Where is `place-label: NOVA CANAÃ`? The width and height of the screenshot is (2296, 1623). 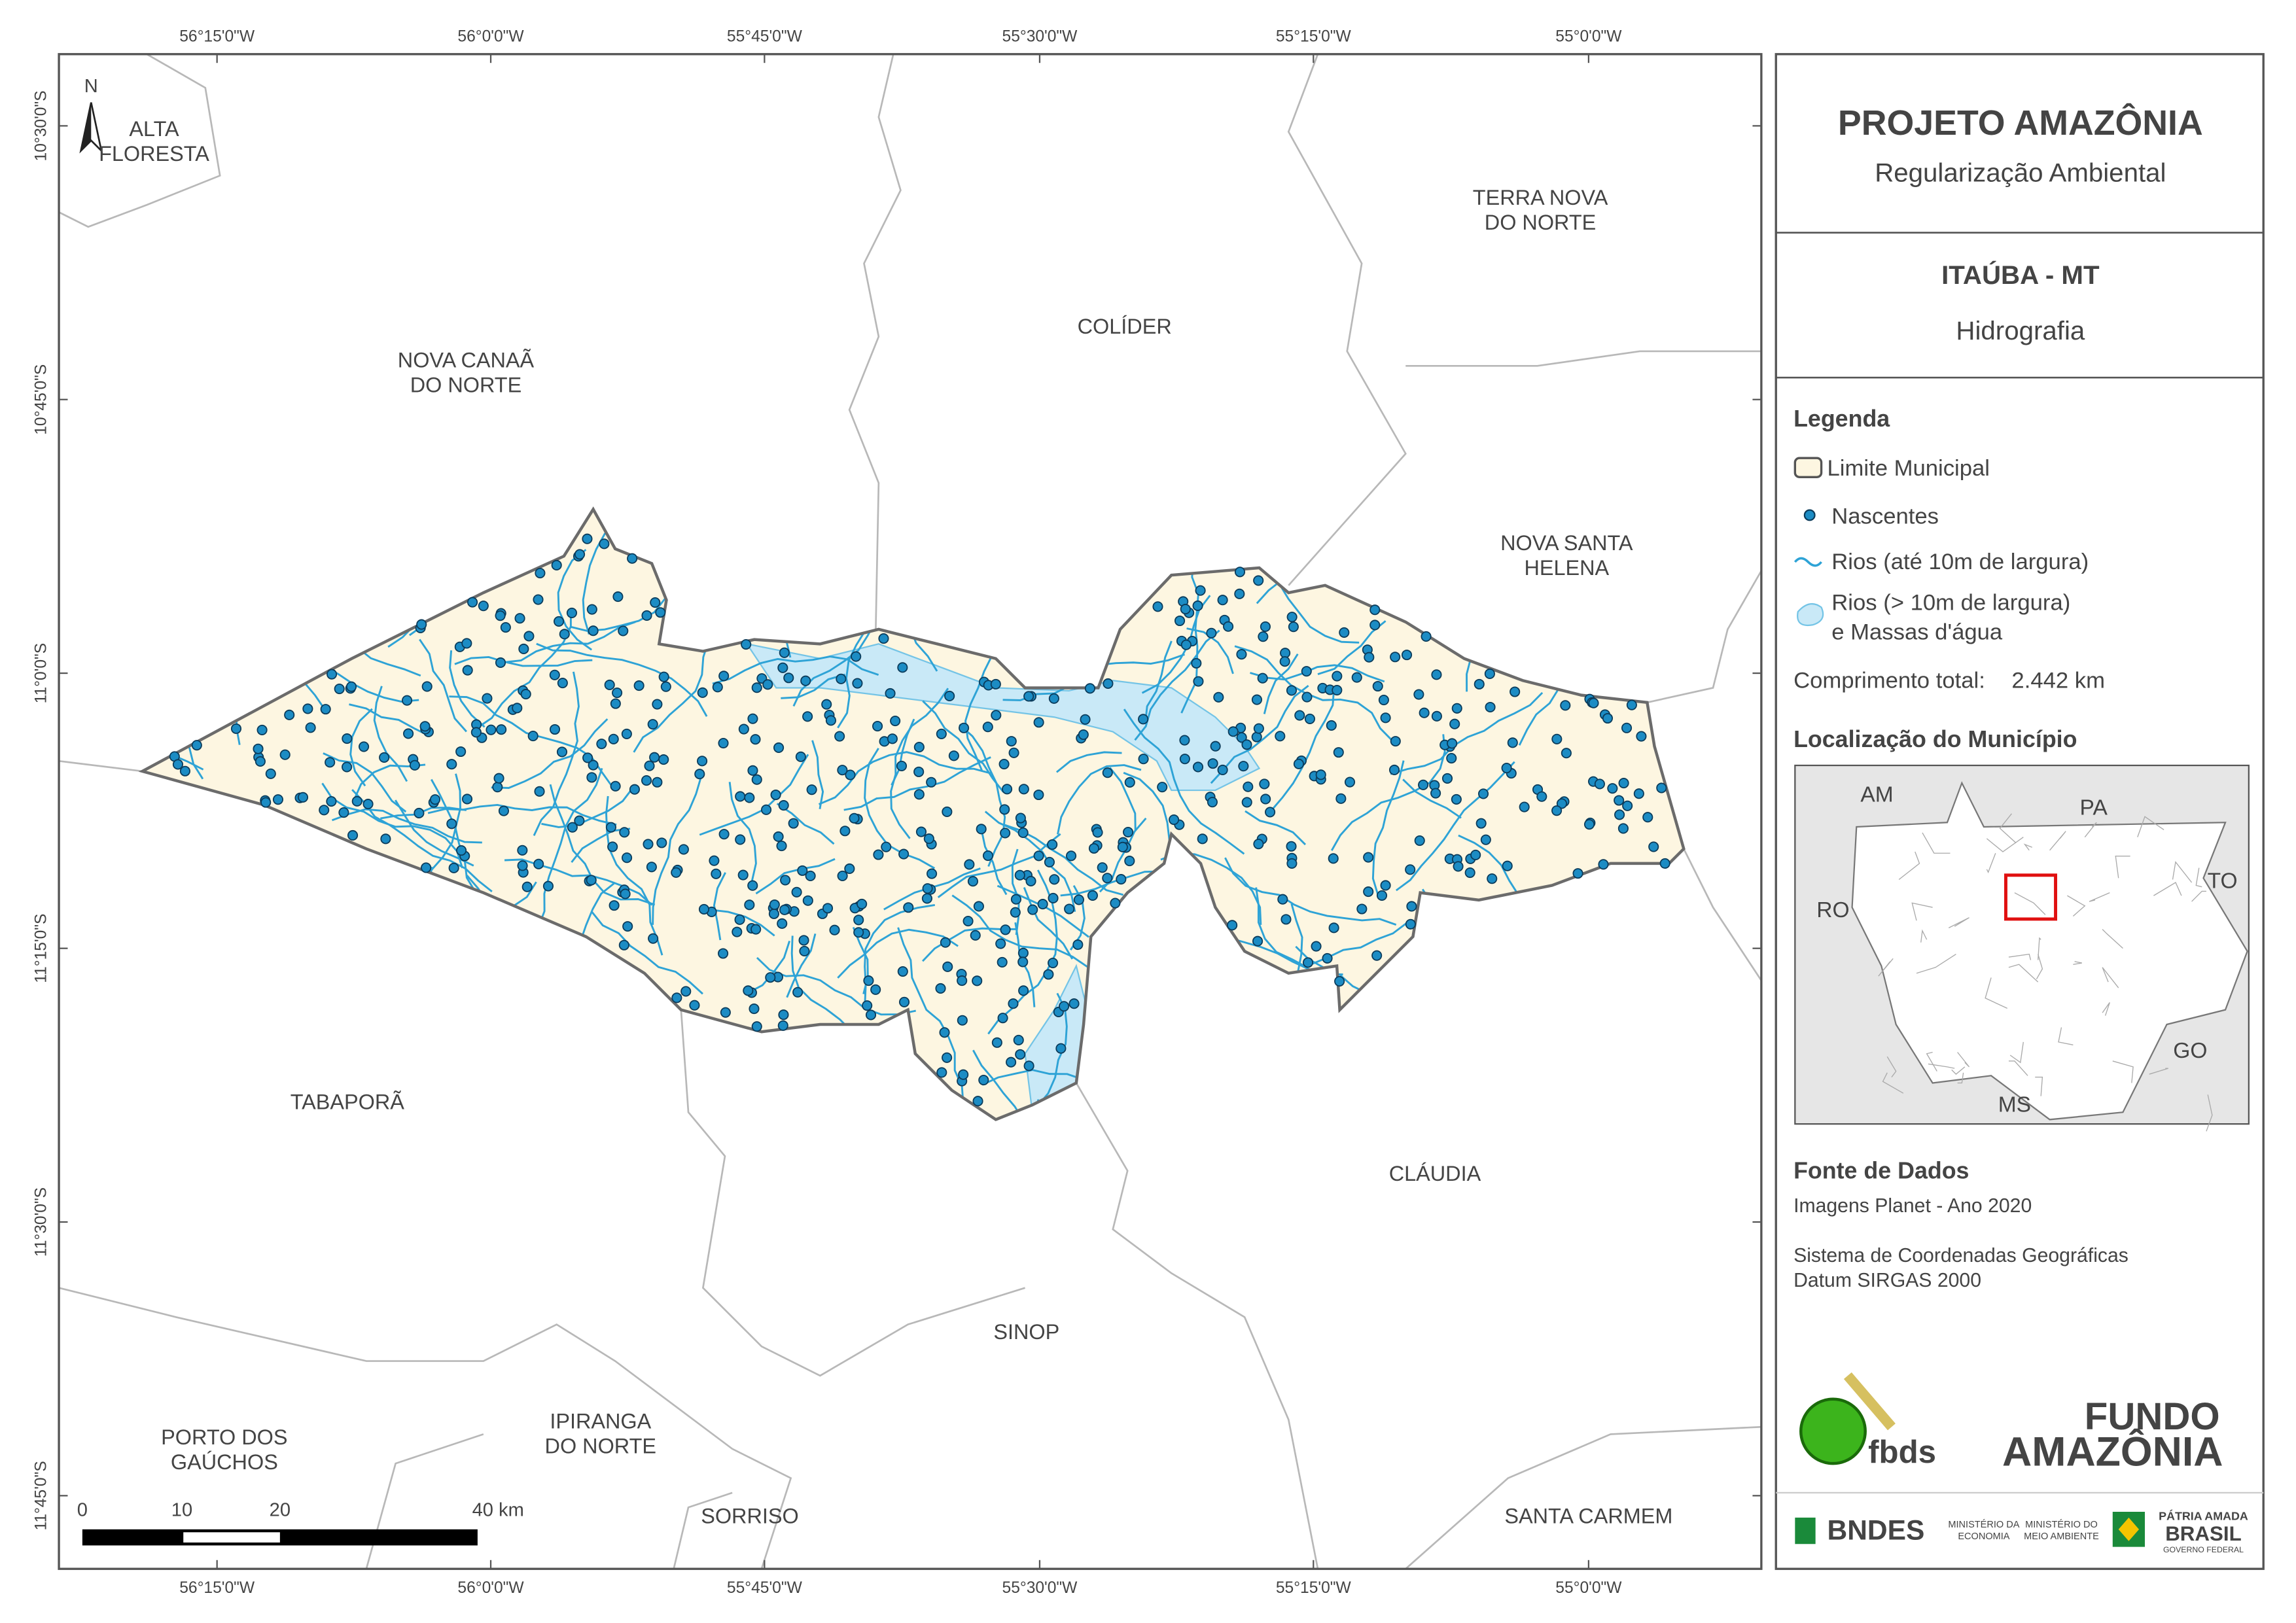
place-label: NOVA CANAÃ is located at coordinates (466, 359).